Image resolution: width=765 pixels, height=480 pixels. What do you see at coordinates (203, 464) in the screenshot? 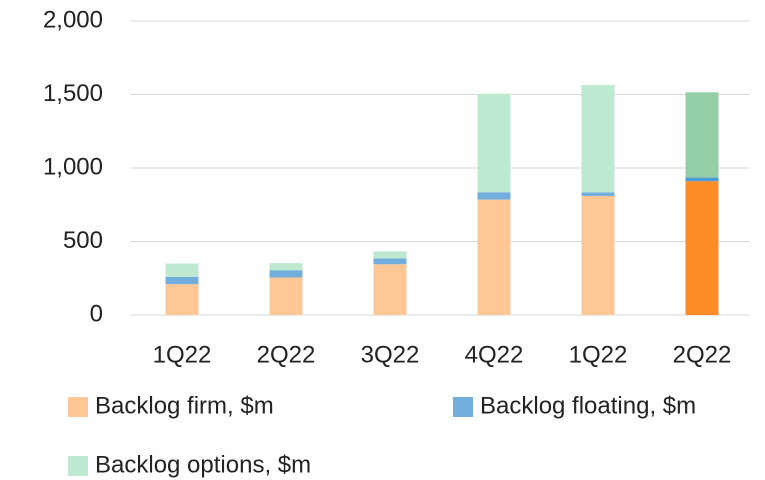
I see `legend-label: Backlog options, $m` at bounding box center [203, 464].